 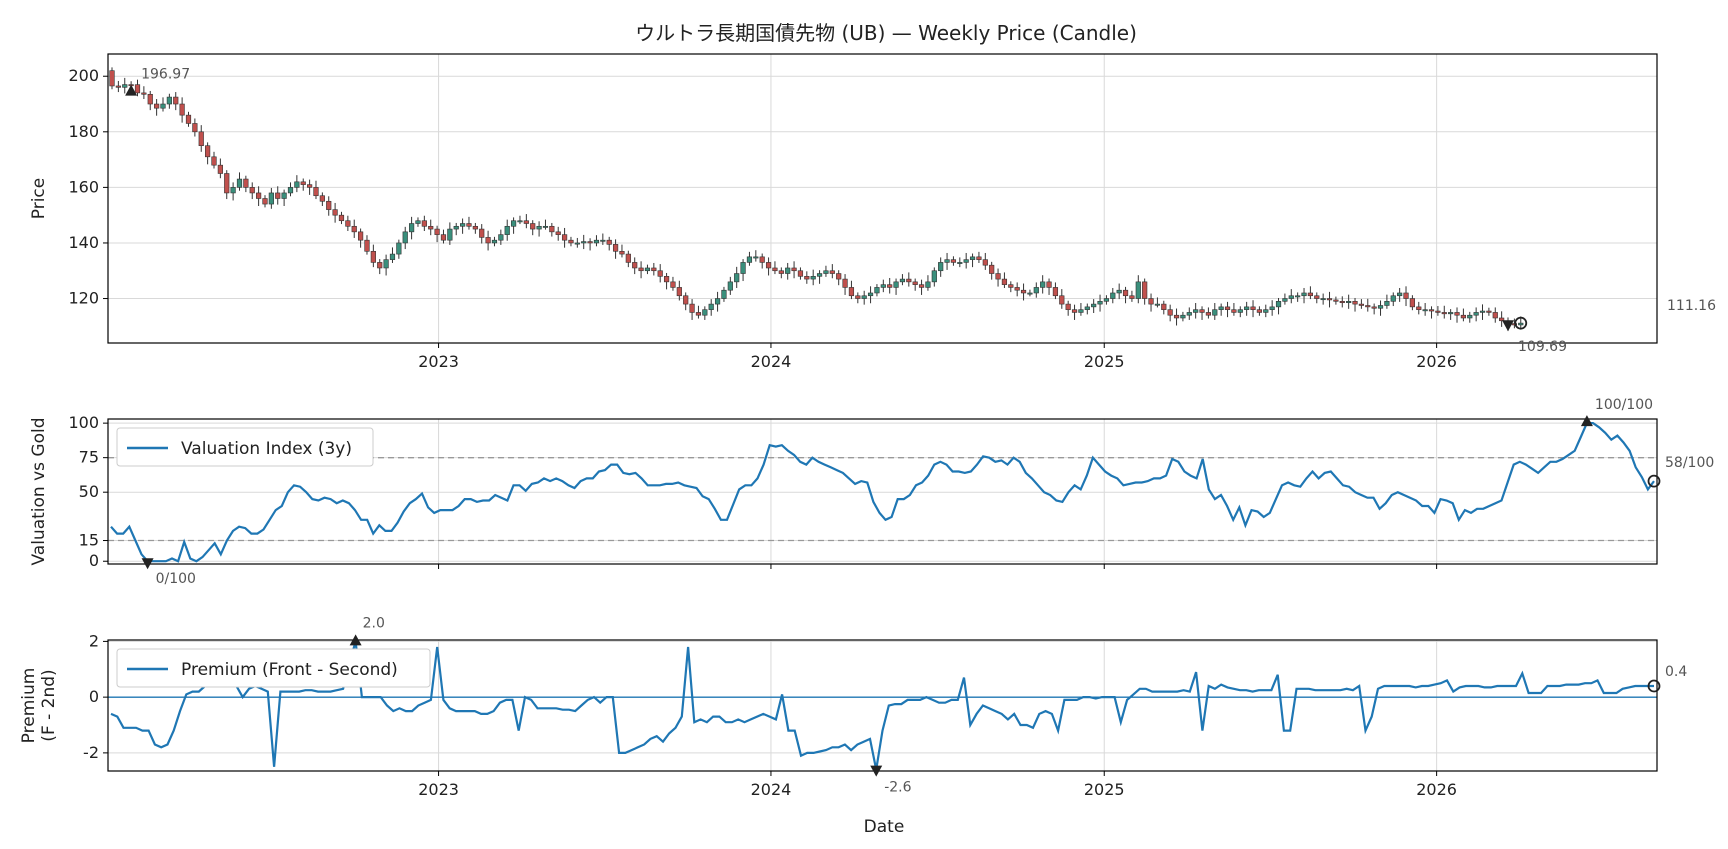 What do you see at coordinates (165, 75) in the screenshot?
I see `max-label: 196.97` at bounding box center [165, 75].